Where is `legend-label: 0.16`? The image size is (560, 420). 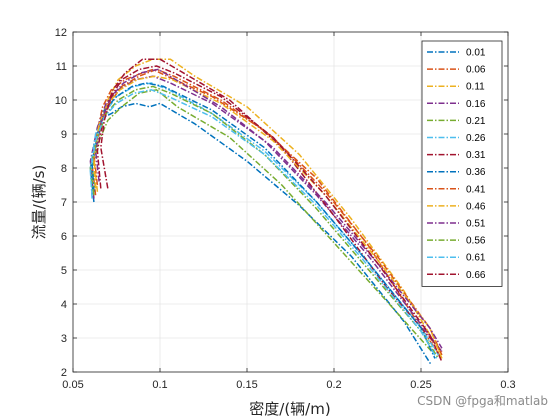 legend-label: 0.16 is located at coordinates (476, 104).